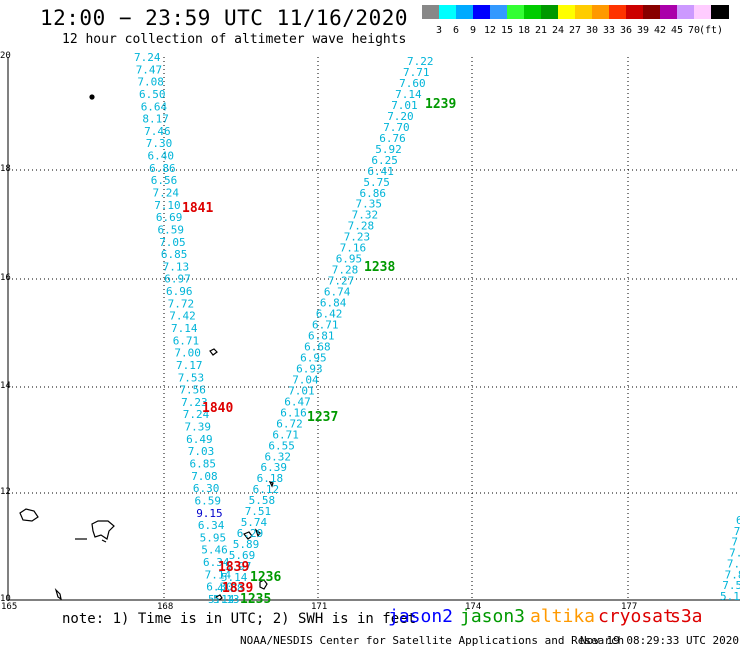 The image size is (740, 650). What do you see at coordinates (563, 616) in the screenshot?
I see `satellite-legend-altika: altika` at bounding box center [563, 616].